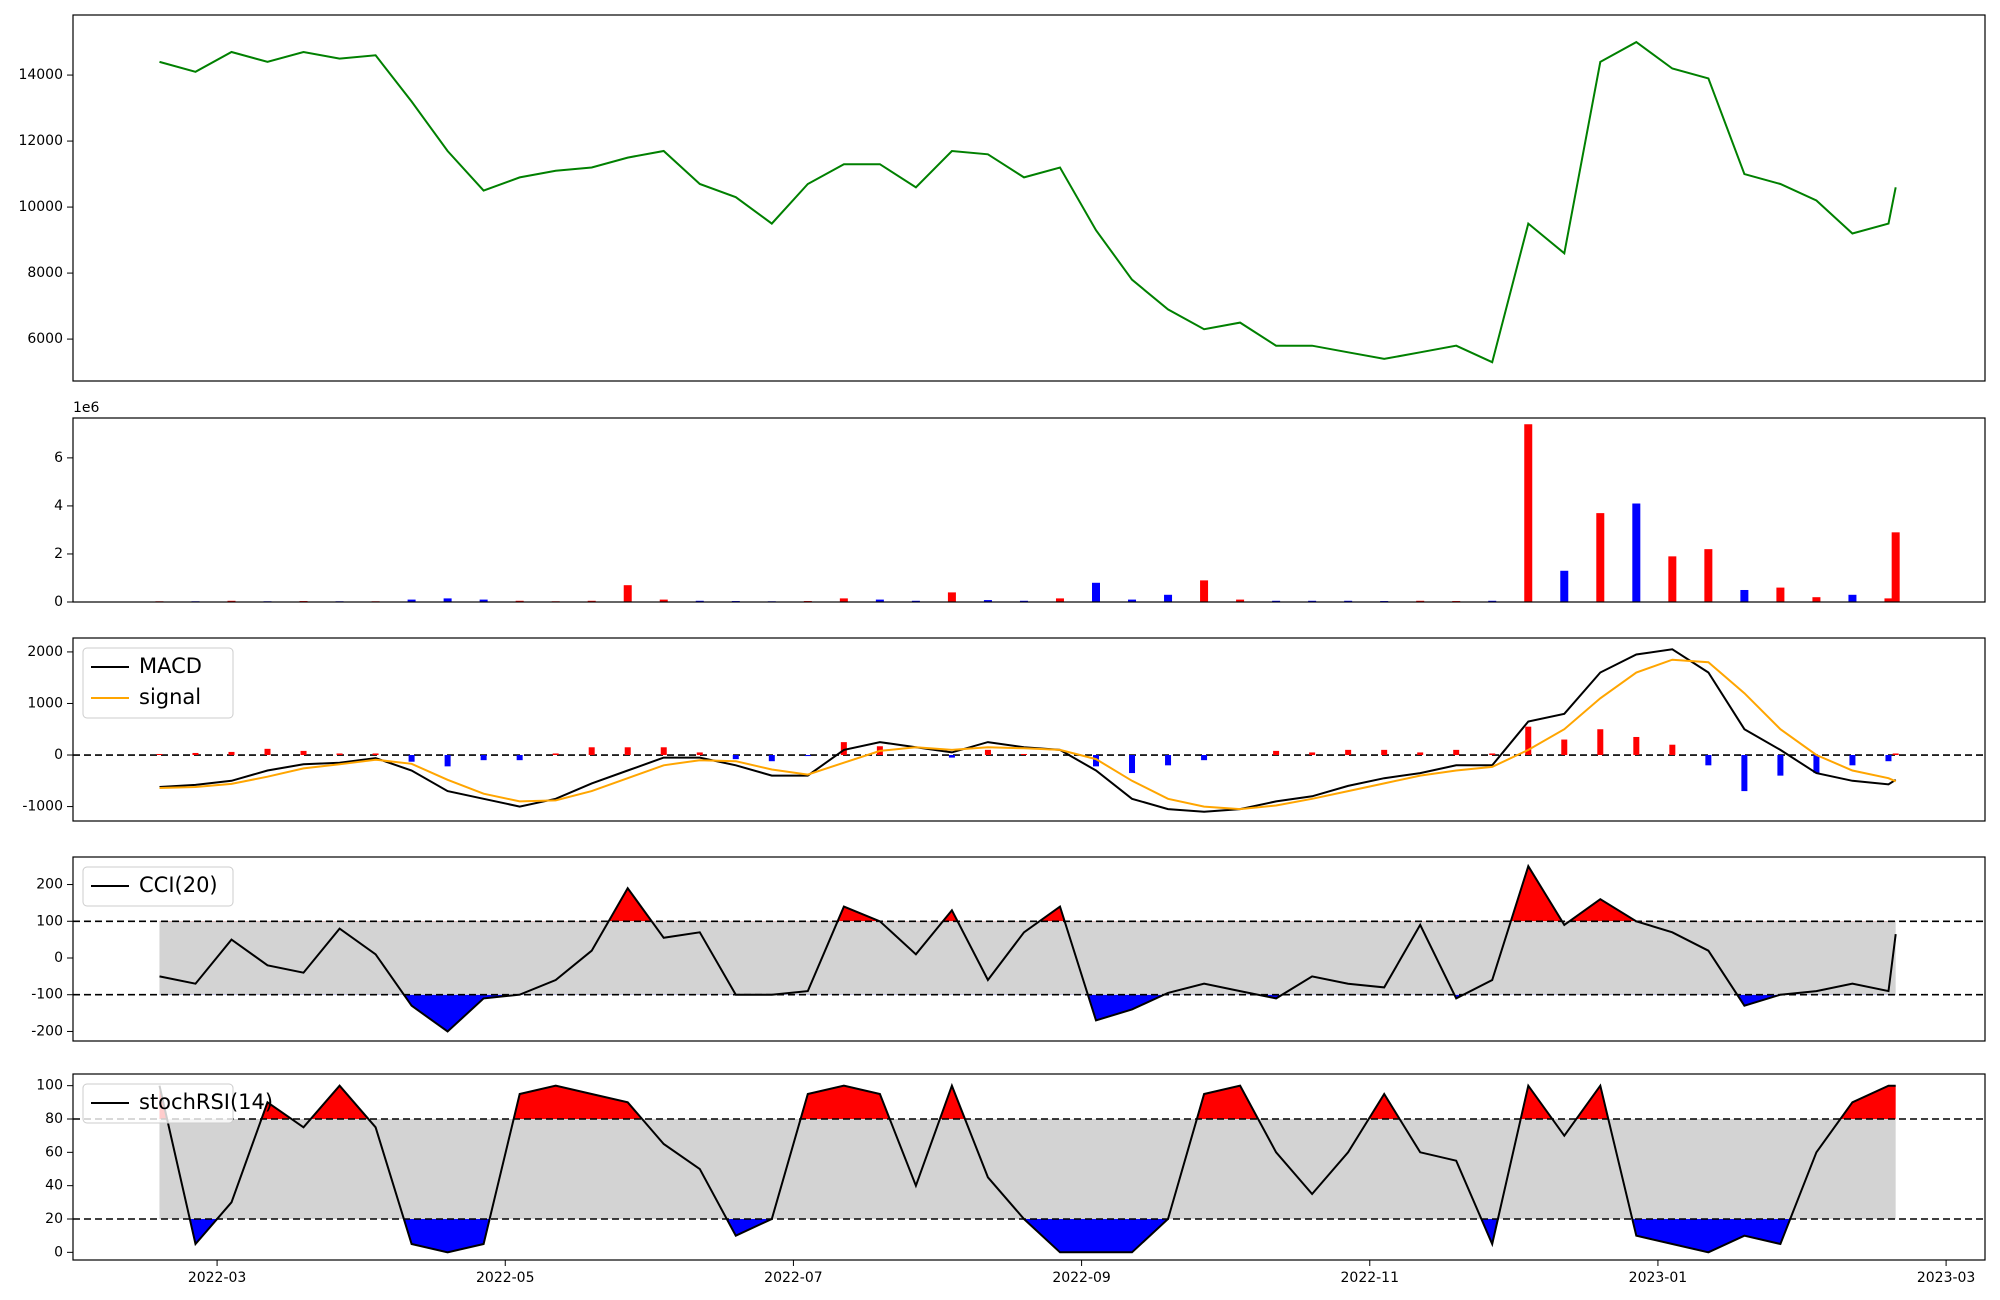  What do you see at coordinates (49, 885) in the screenshot?
I see `y-tick-label: 200` at bounding box center [49, 885].